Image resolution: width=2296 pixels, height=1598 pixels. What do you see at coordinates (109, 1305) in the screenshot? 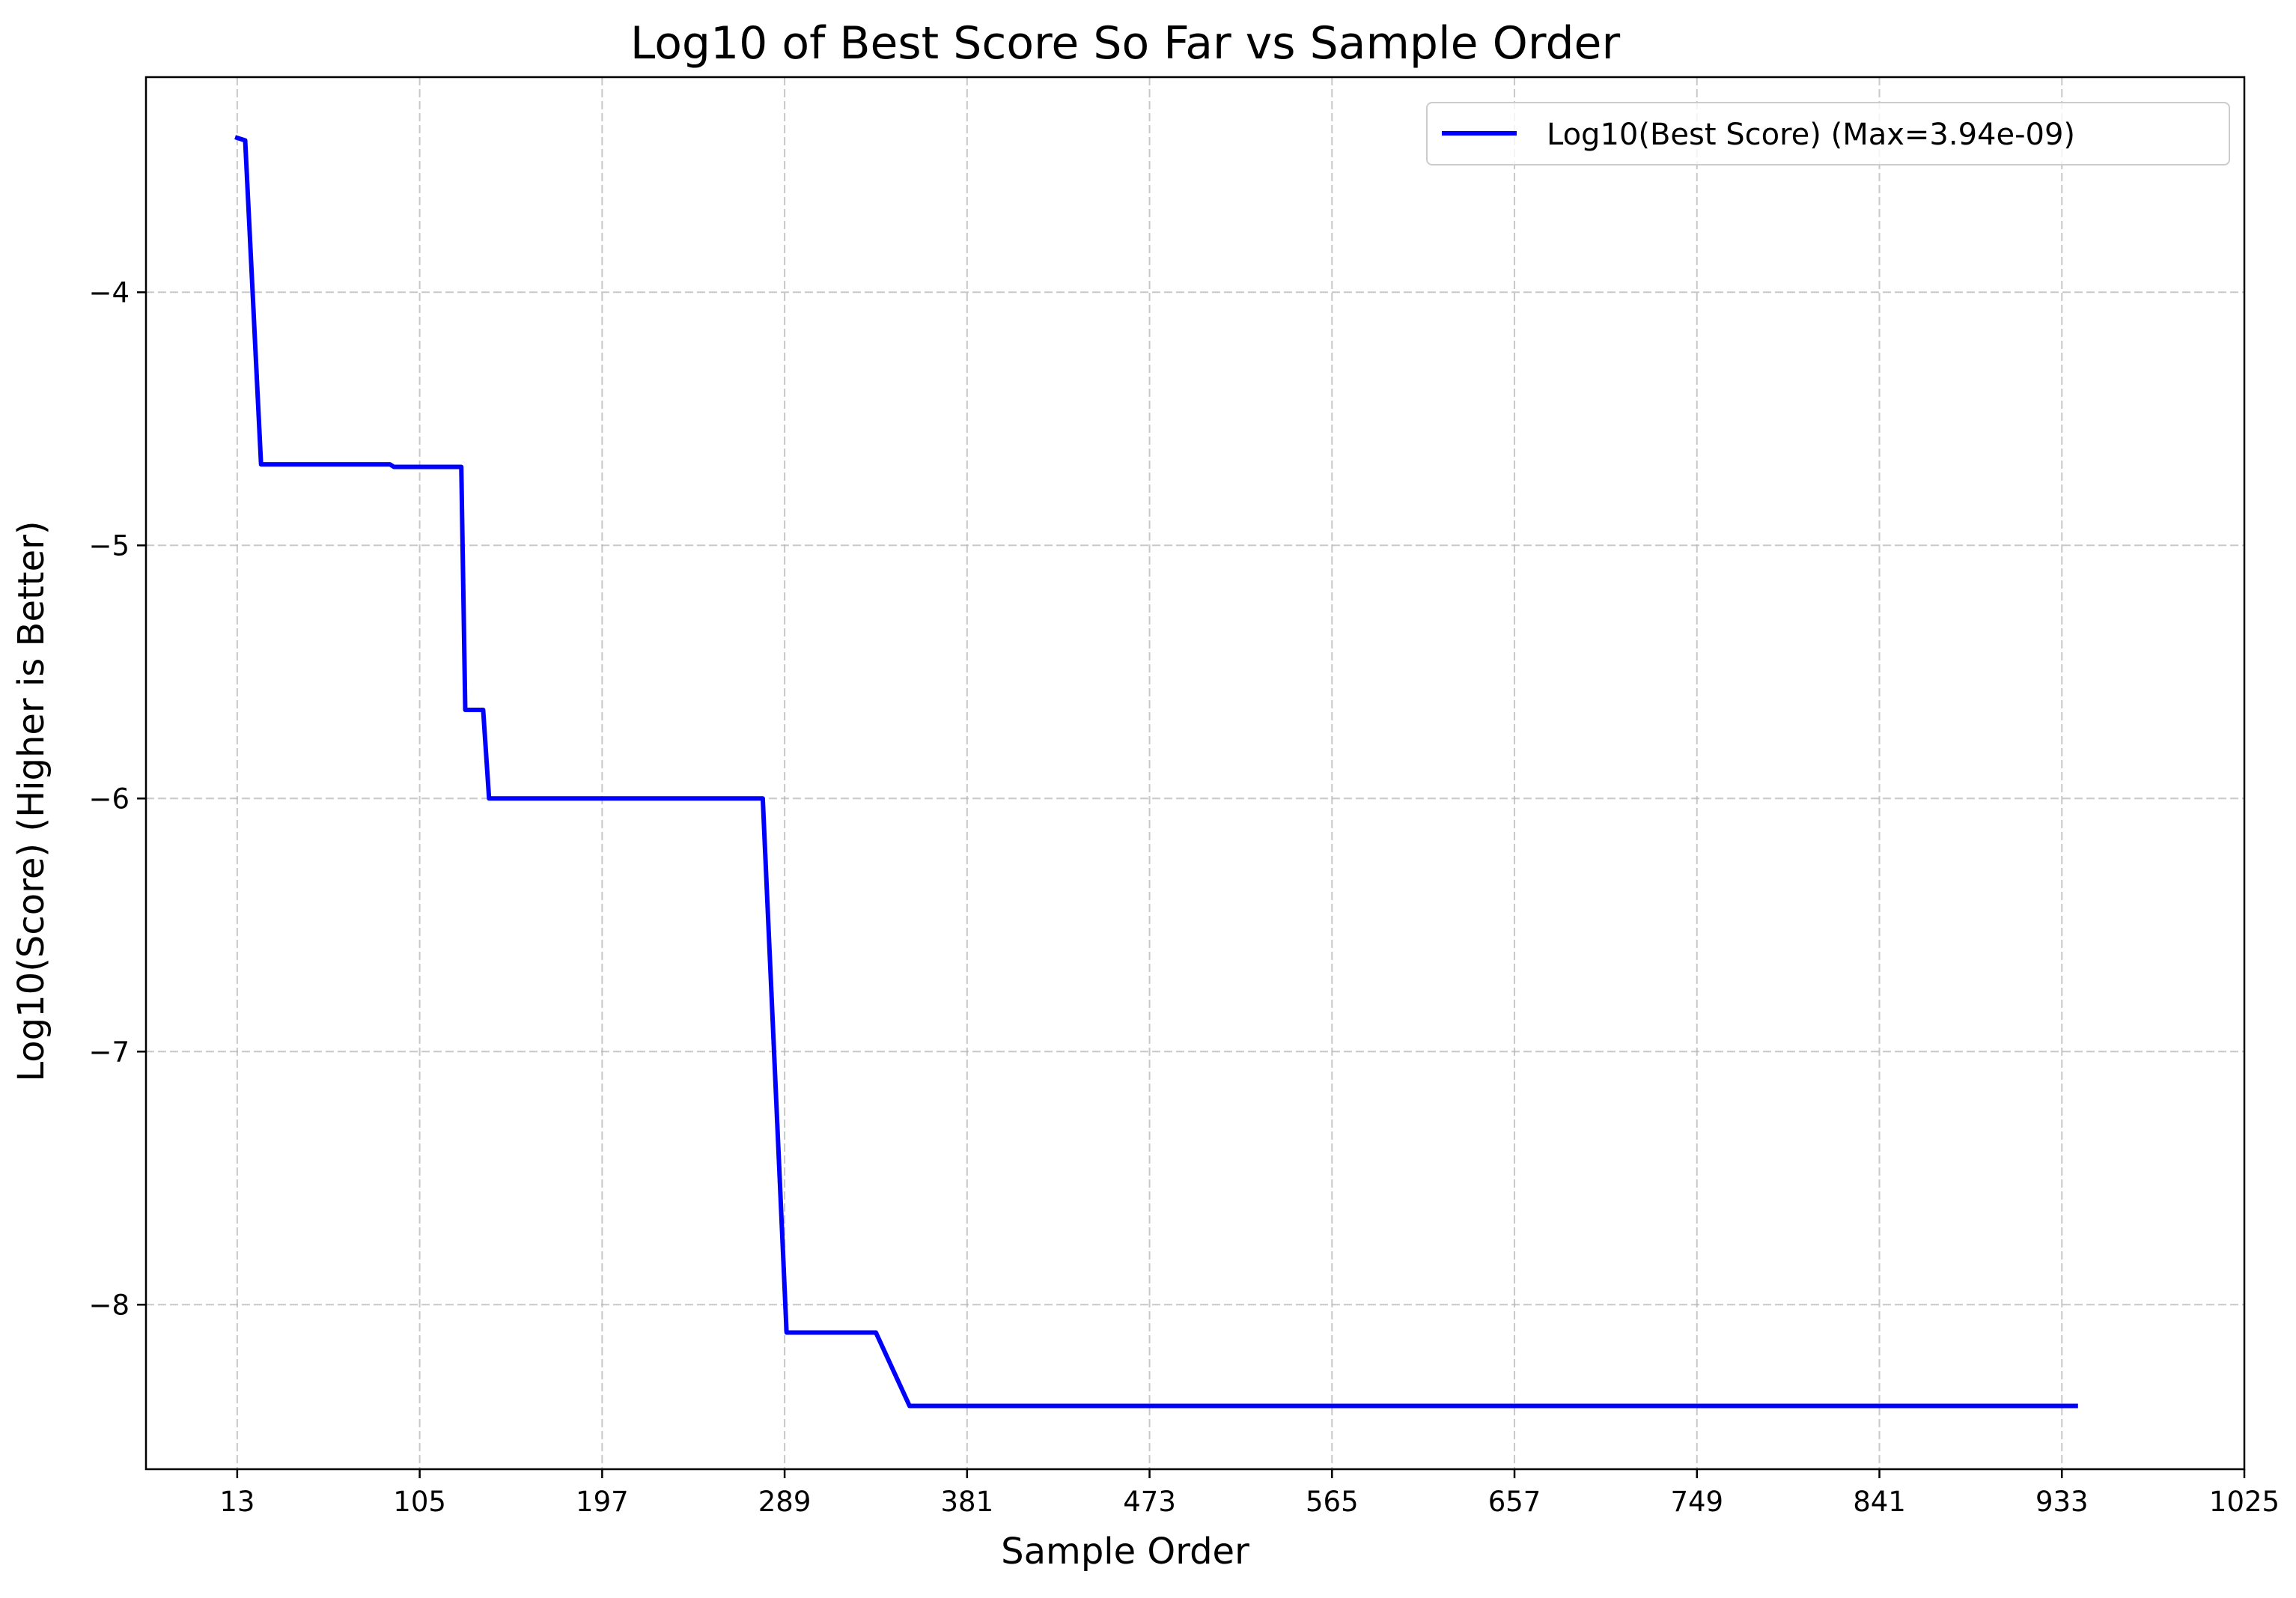
I see `y-tick-label: −8` at bounding box center [109, 1305].